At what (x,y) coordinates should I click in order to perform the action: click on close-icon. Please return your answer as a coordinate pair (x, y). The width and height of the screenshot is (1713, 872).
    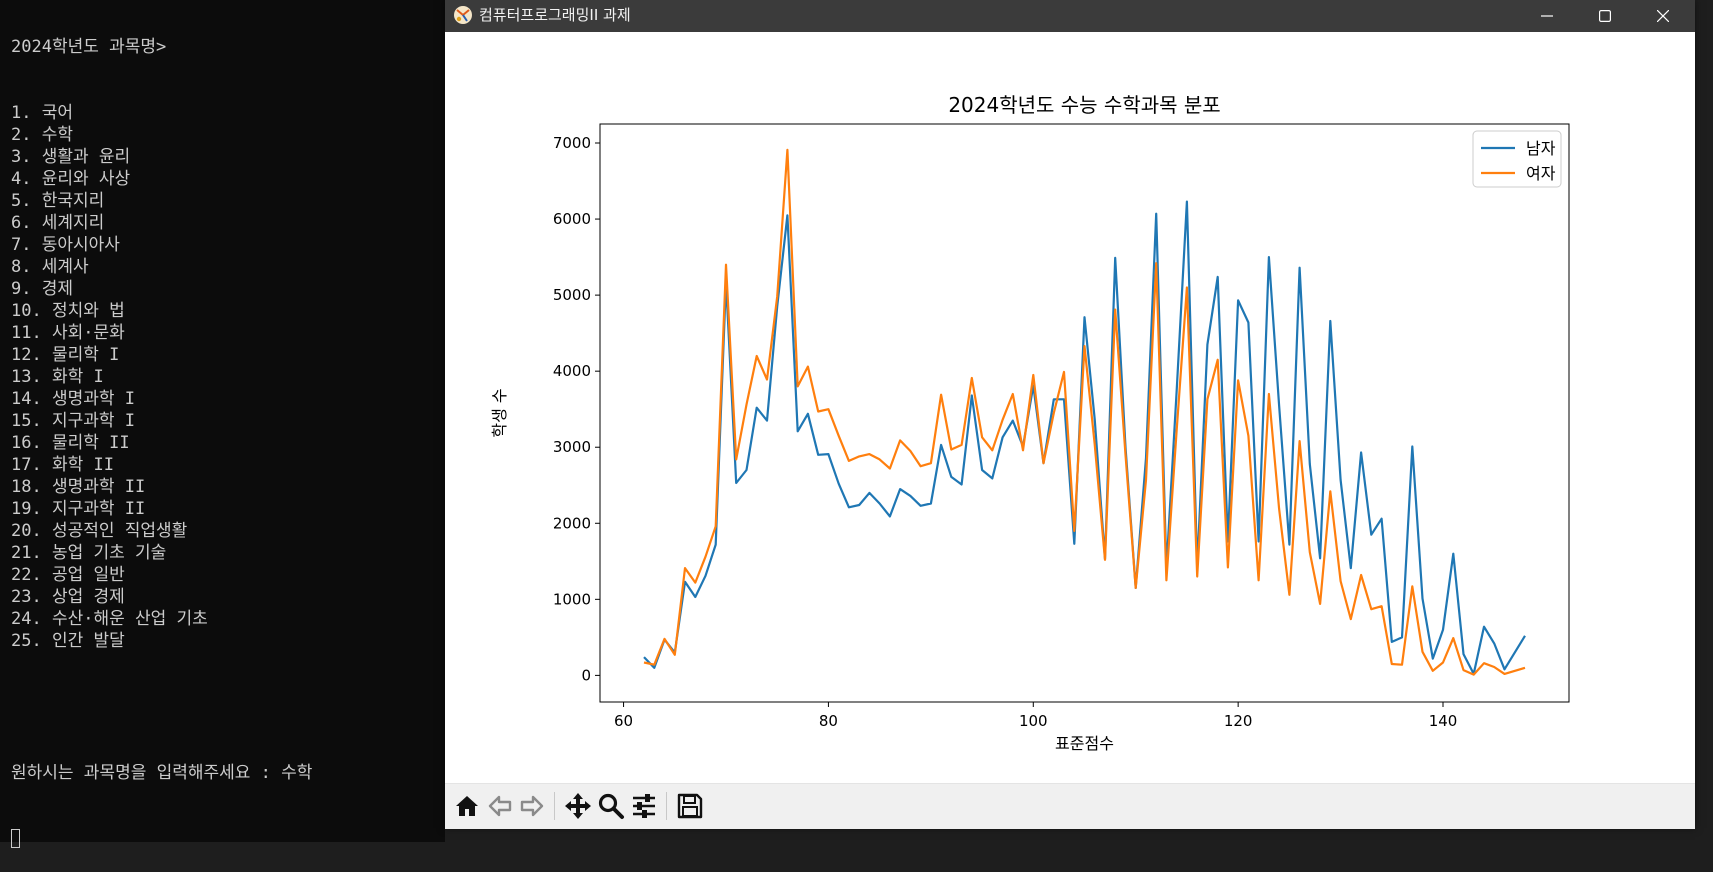
    Looking at the image, I should click on (1663, 16).